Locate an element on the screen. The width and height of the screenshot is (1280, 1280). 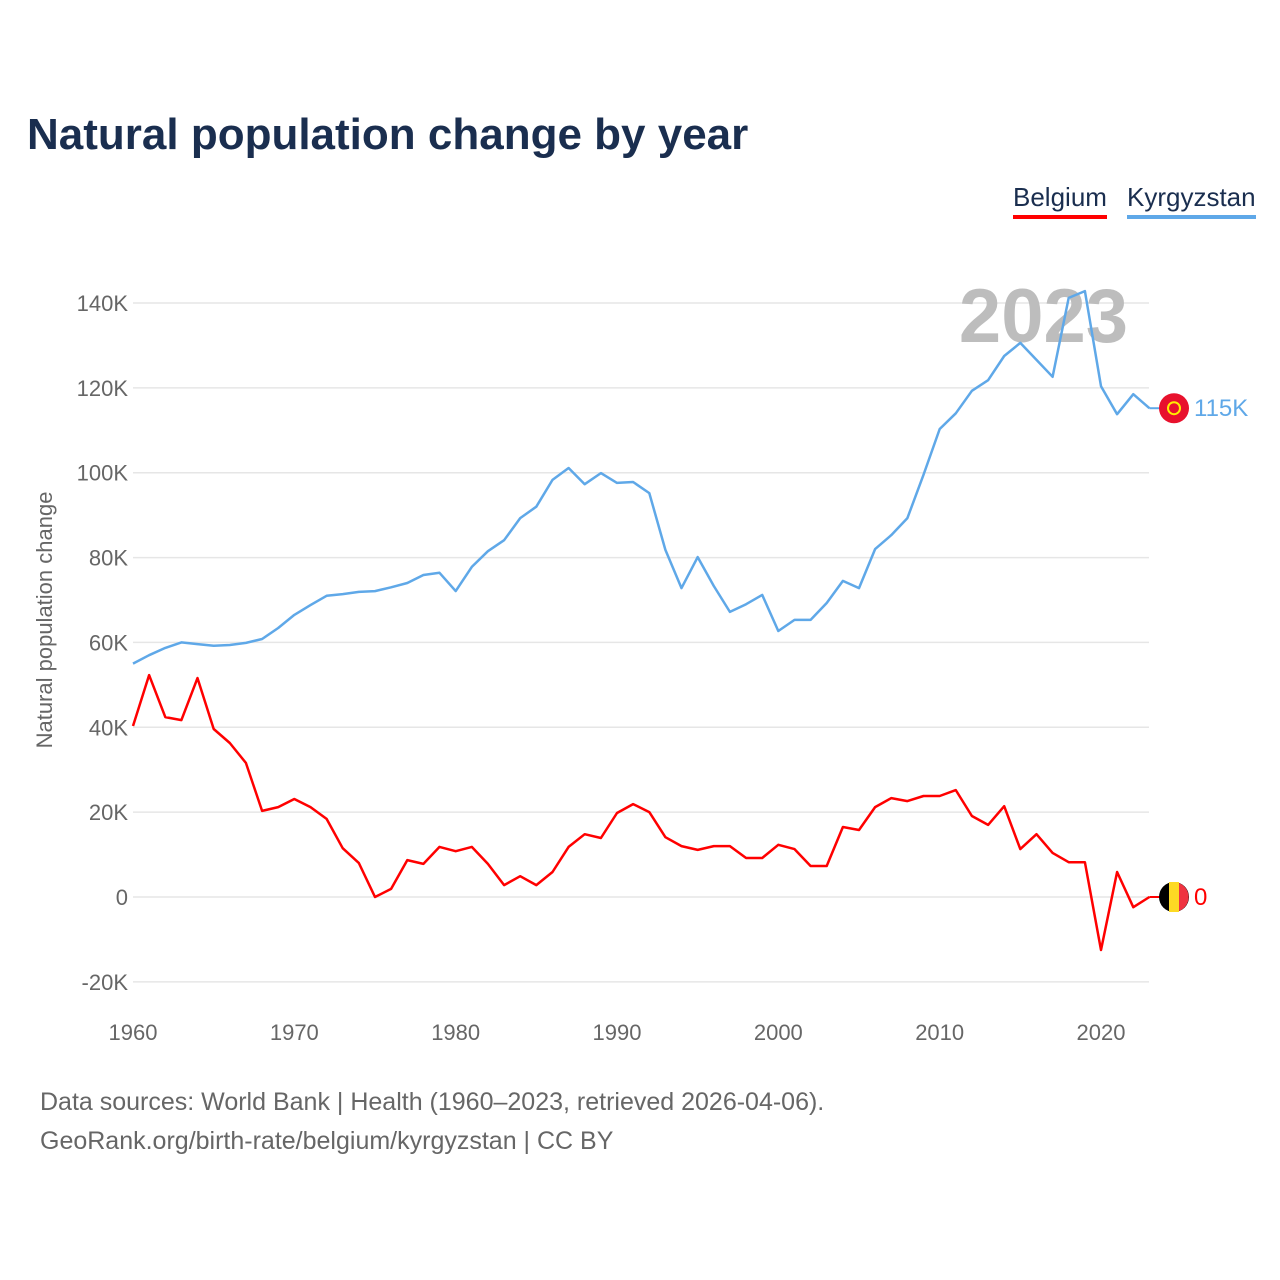
legend-kyrgyzstan: Kyrgyzstan is located at coordinates (1191, 200).